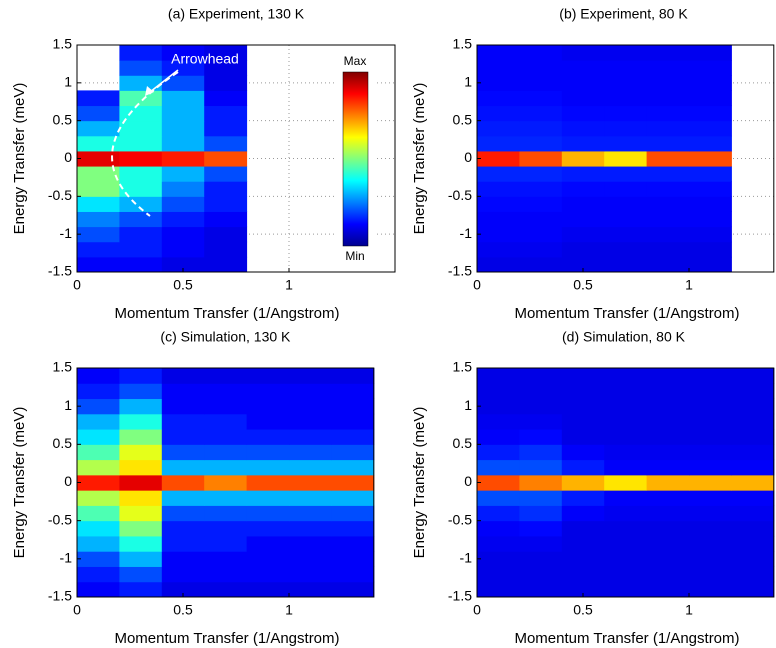  I want to click on x-tick-label: 1, so click(289, 610).